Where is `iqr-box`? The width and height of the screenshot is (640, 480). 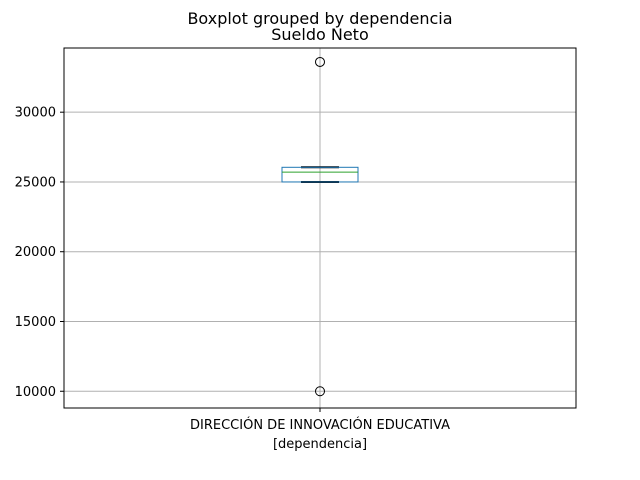
iqr-box is located at coordinates (320, 174).